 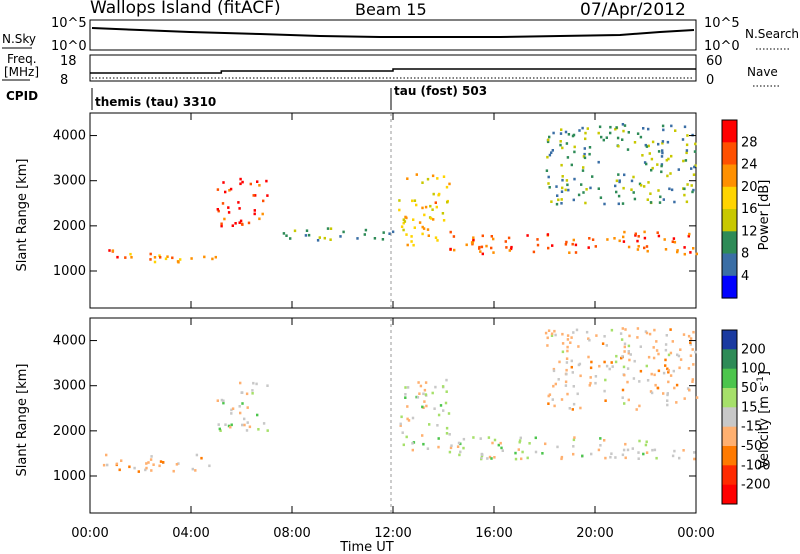 I want to click on power-colorbar-tick: 12, so click(x=749, y=231).